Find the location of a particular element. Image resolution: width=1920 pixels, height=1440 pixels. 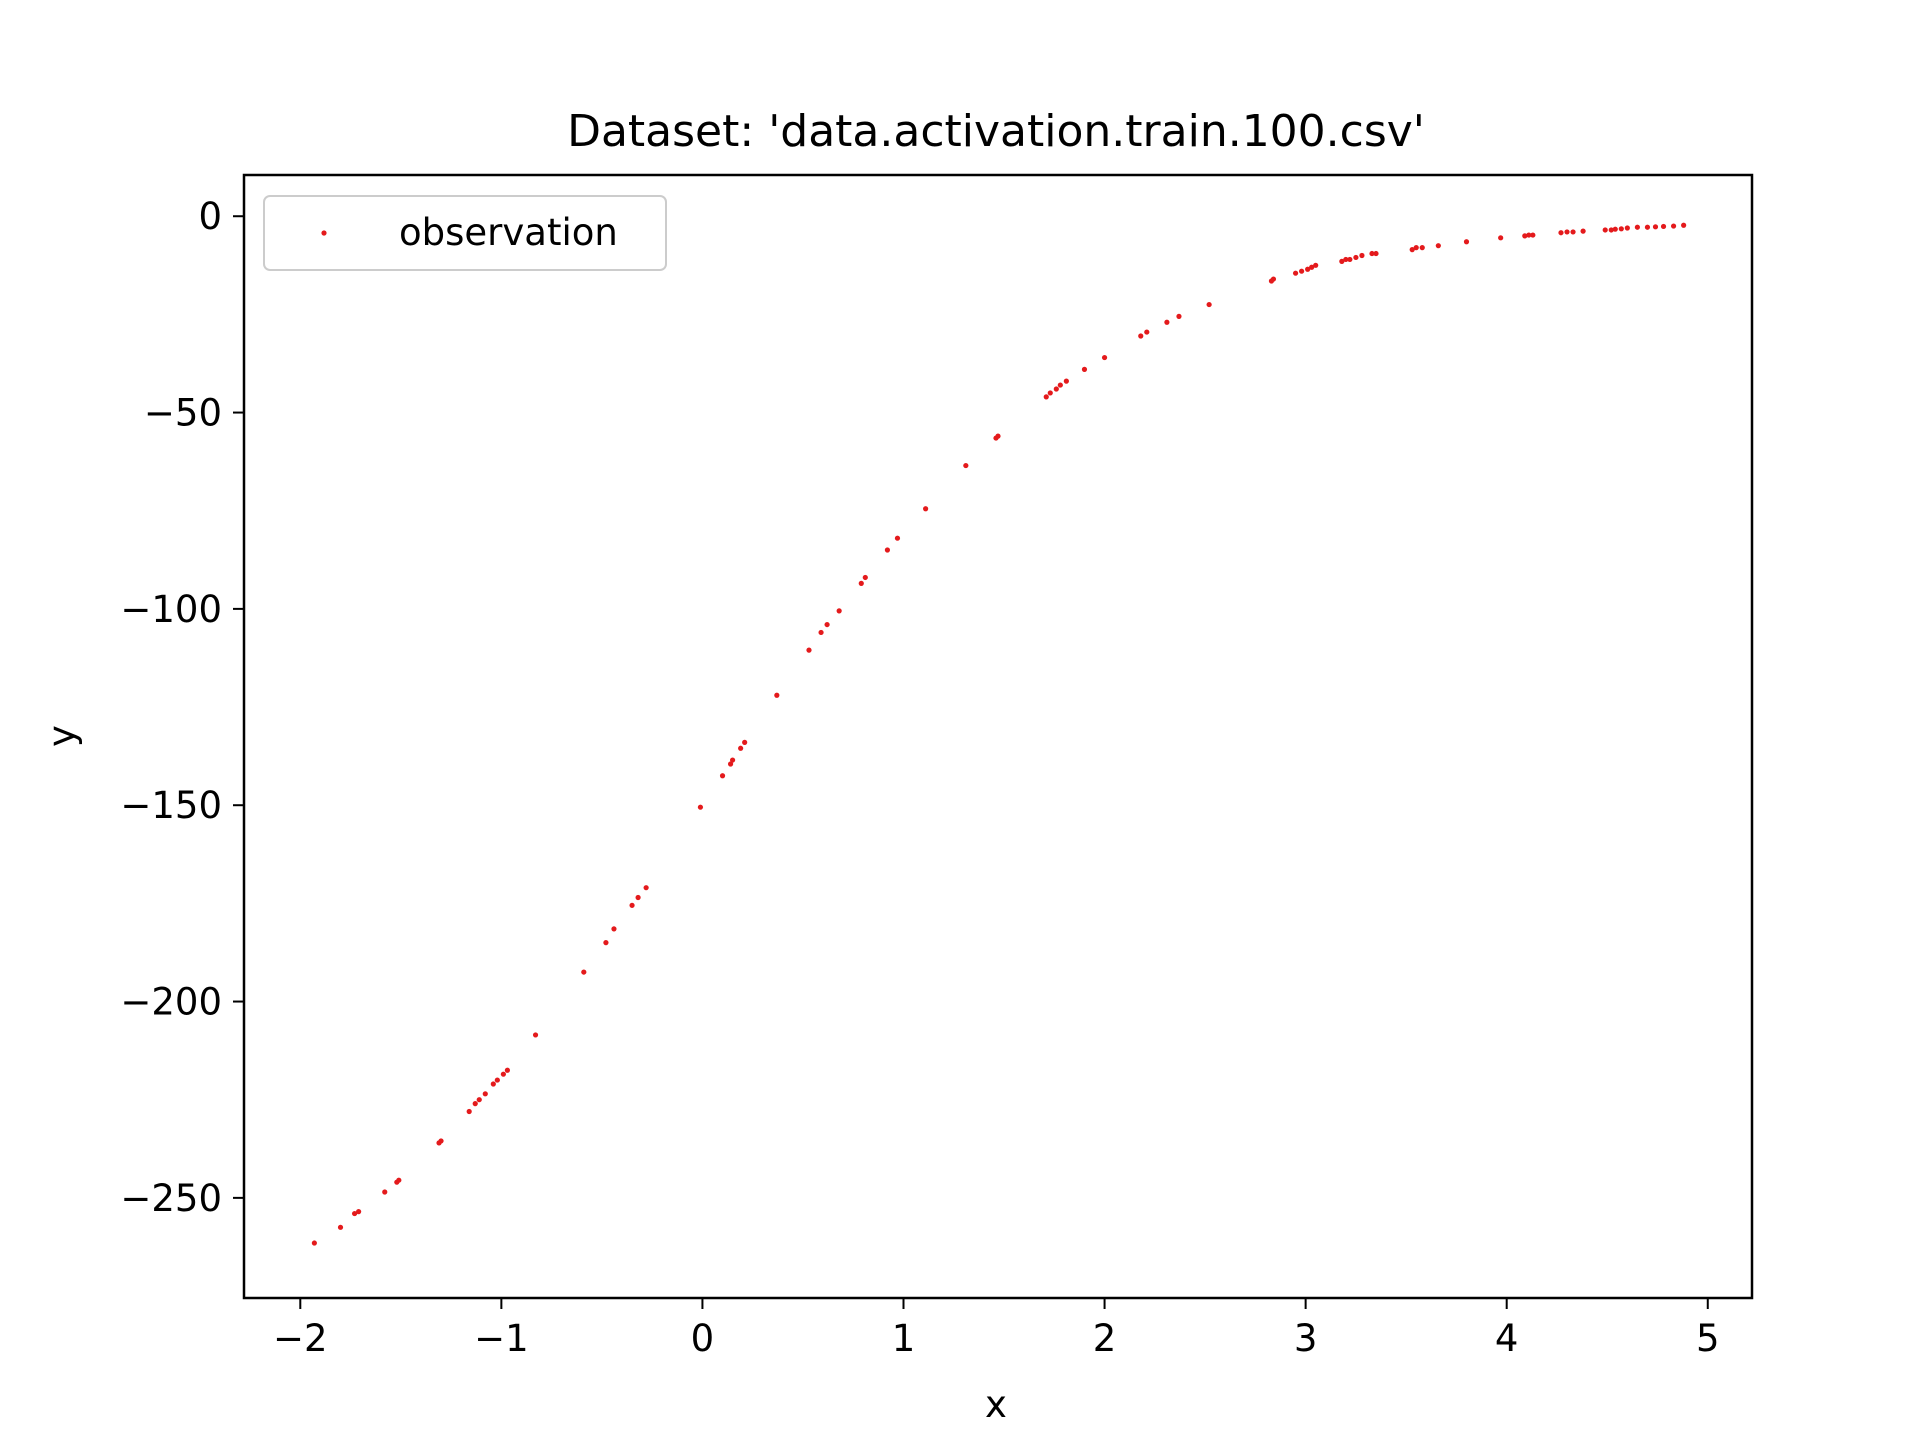

legend-marker is located at coordinates (324, 233).